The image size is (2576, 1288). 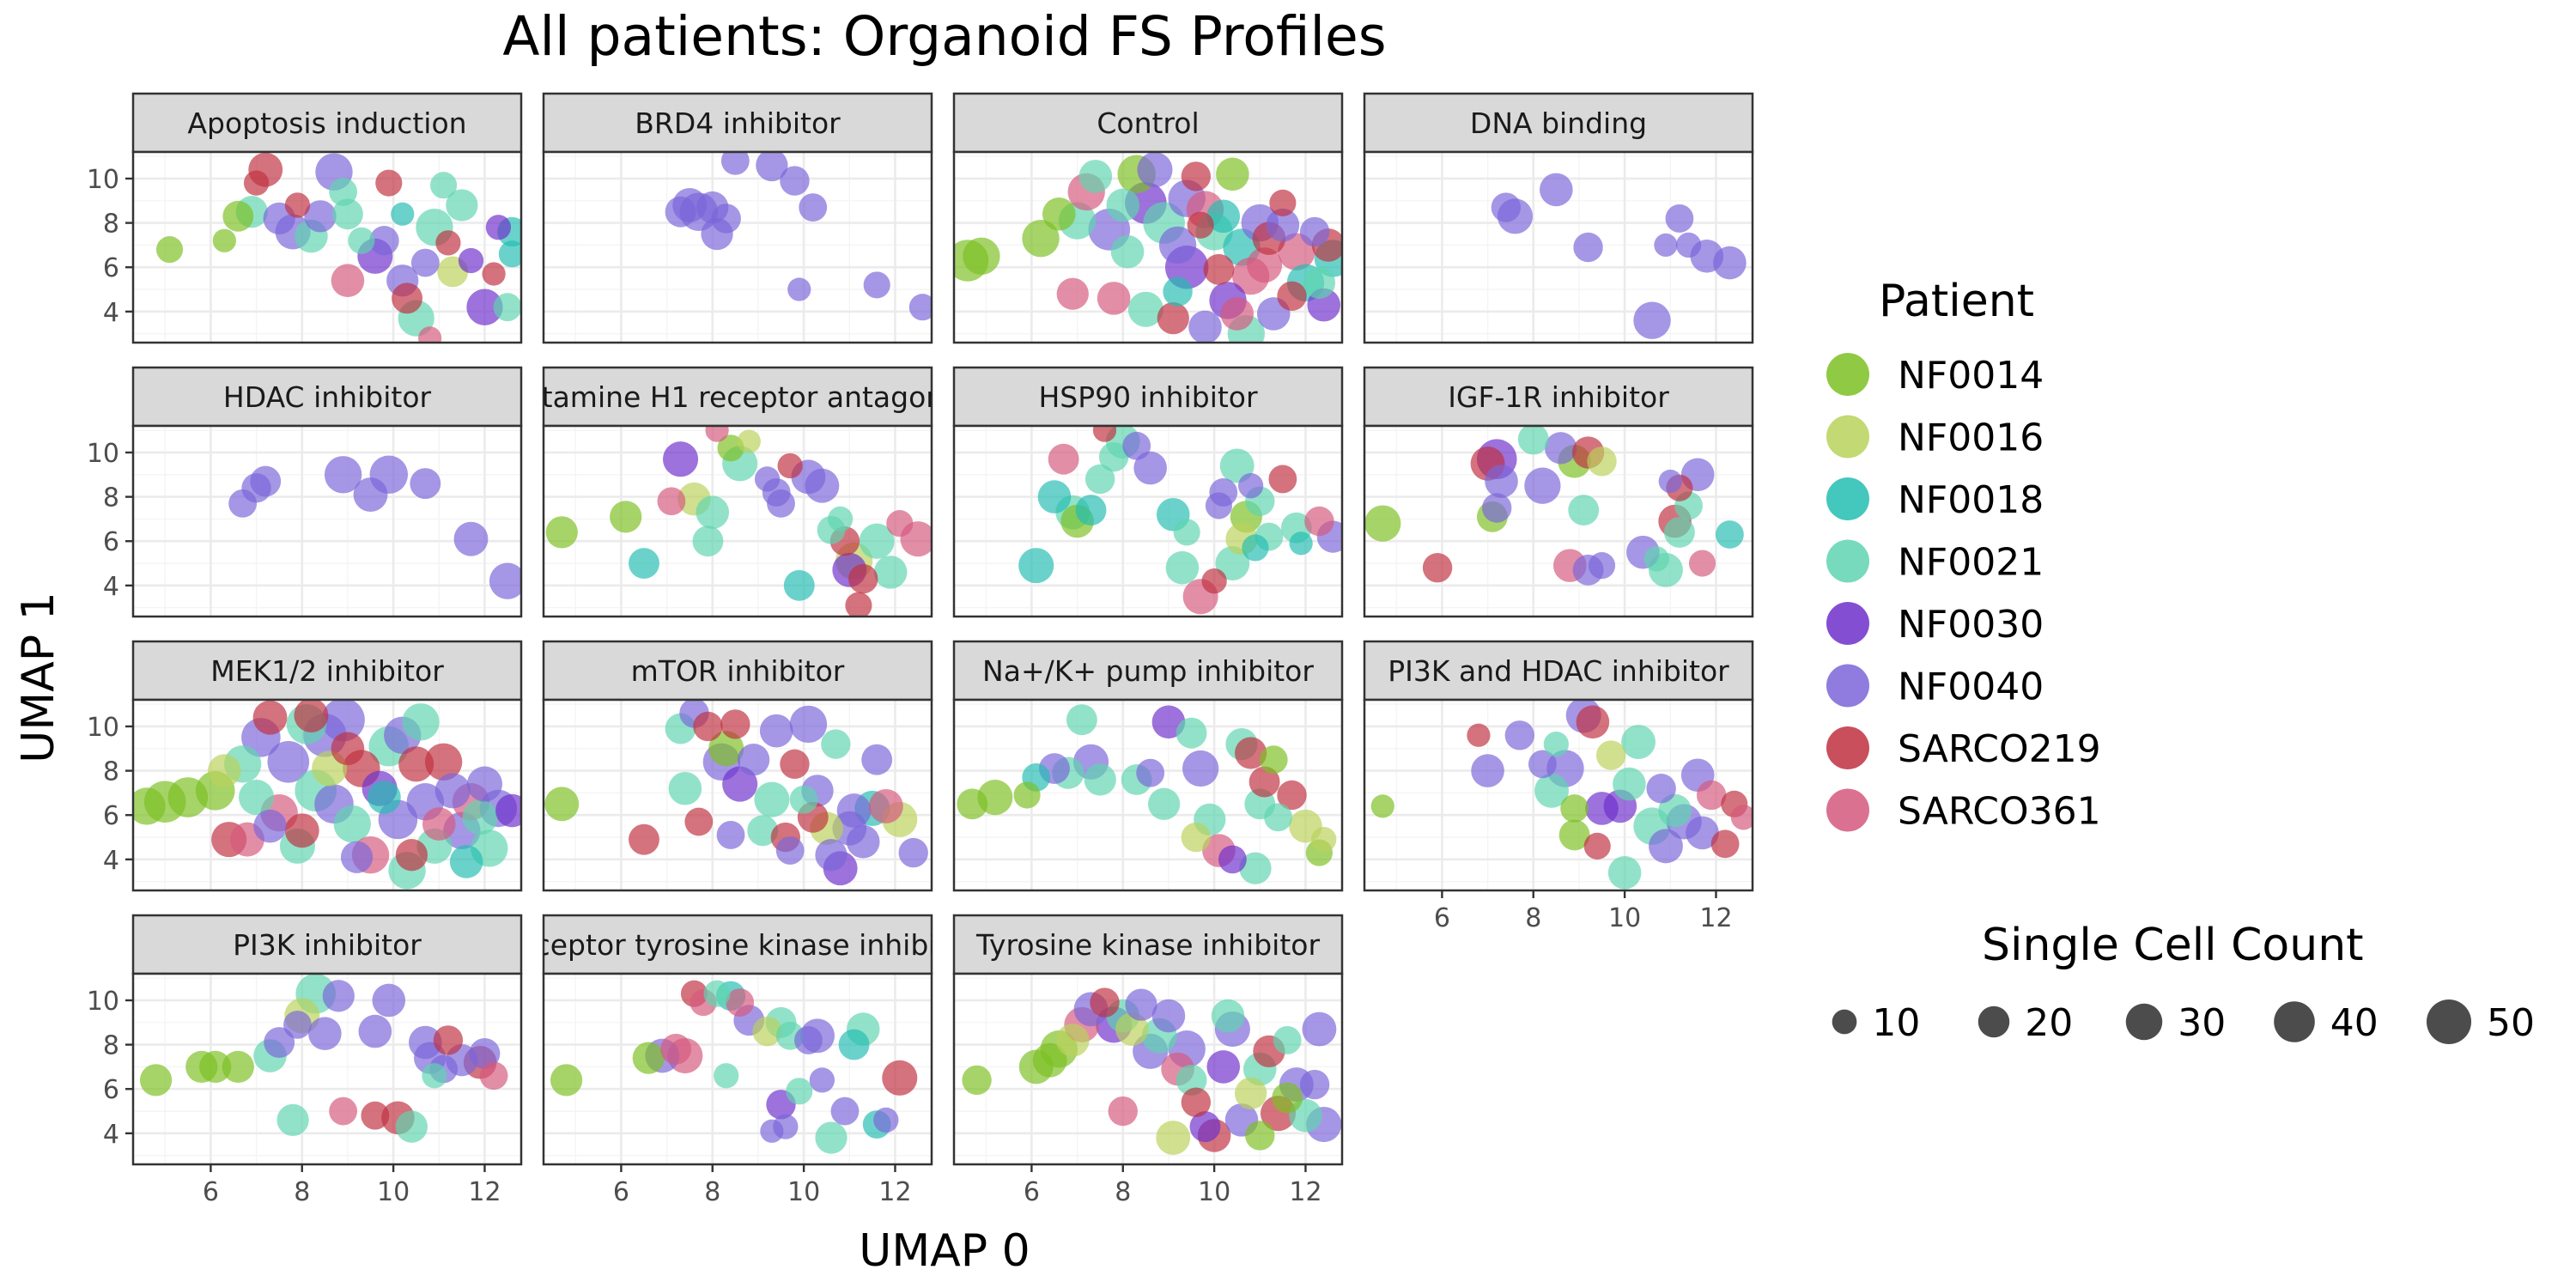 I want to click on facet-panel: DNA binding, so click(x=1558, y=218).